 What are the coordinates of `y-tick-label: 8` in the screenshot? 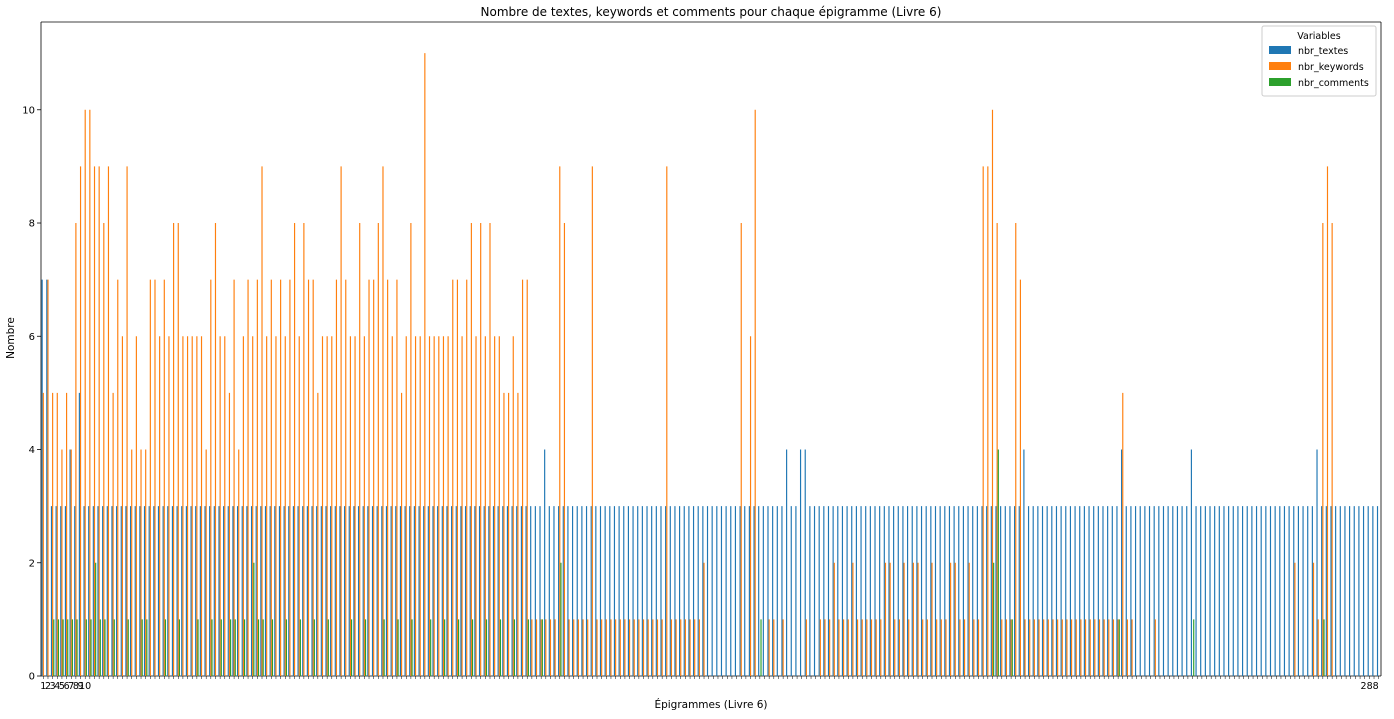 It's located at (32, 224).